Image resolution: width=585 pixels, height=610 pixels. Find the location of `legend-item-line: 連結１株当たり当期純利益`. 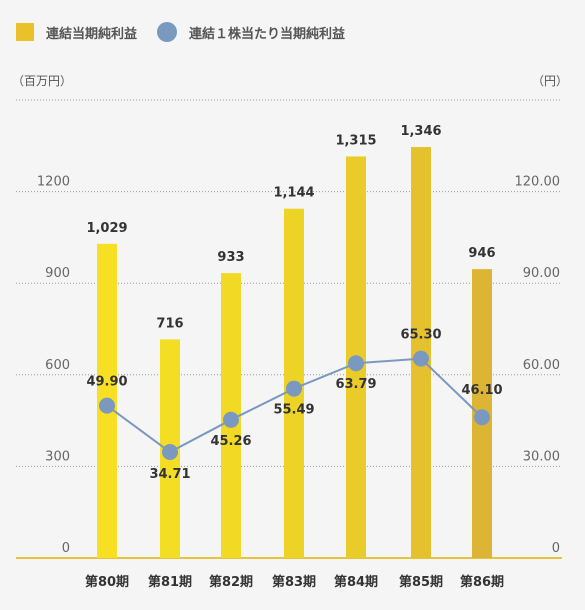

legend-item-line: 連結１株当たり当期純利益 is located at coordinates (251, 32).